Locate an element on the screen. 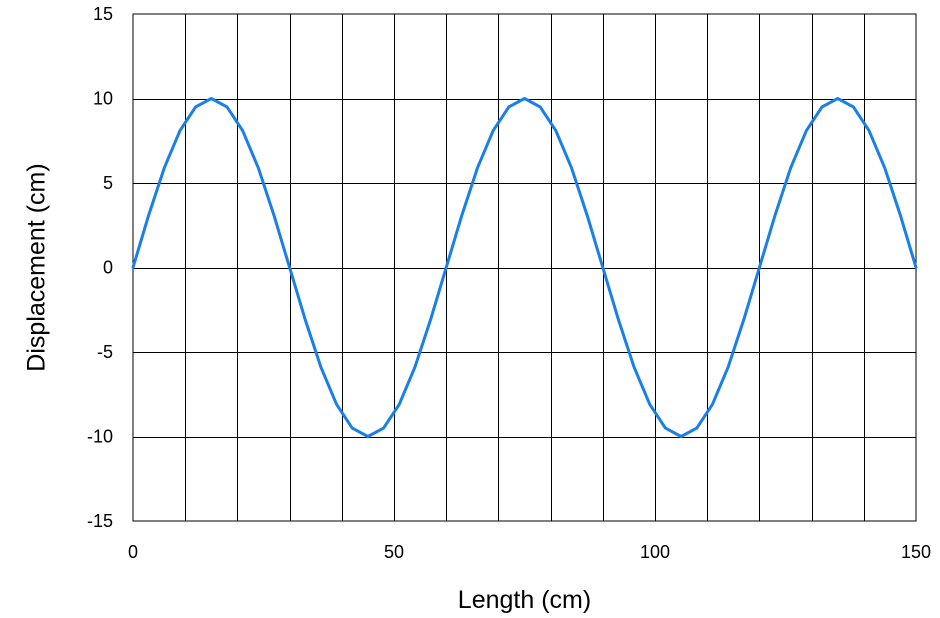 This screenshot has width=940, height=618. x-tick-label: 50 is located at coordinates (394, 552).